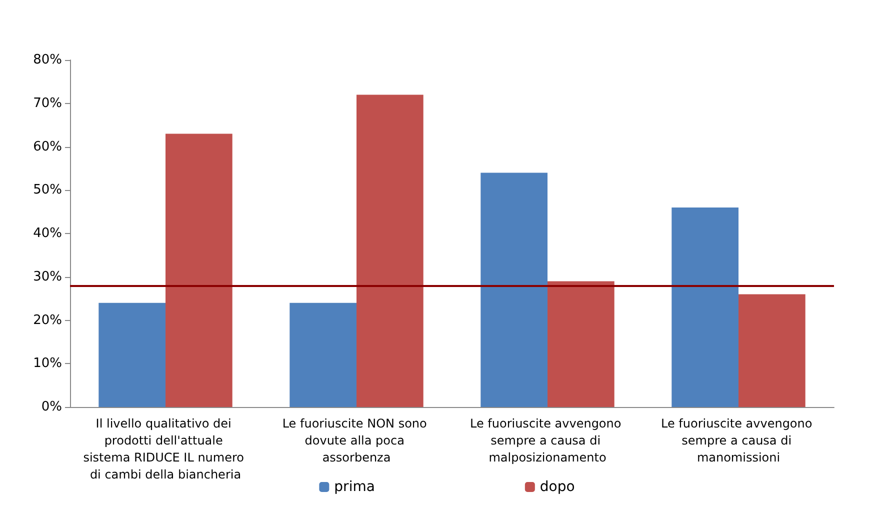 This screenshot has width=894, height=507. Describe the element at coordinates (356, 440) in the screenshot. I see `x-tick-label: Le fuoriuscite NON sono dovute alla poca assorbenza` at that location.